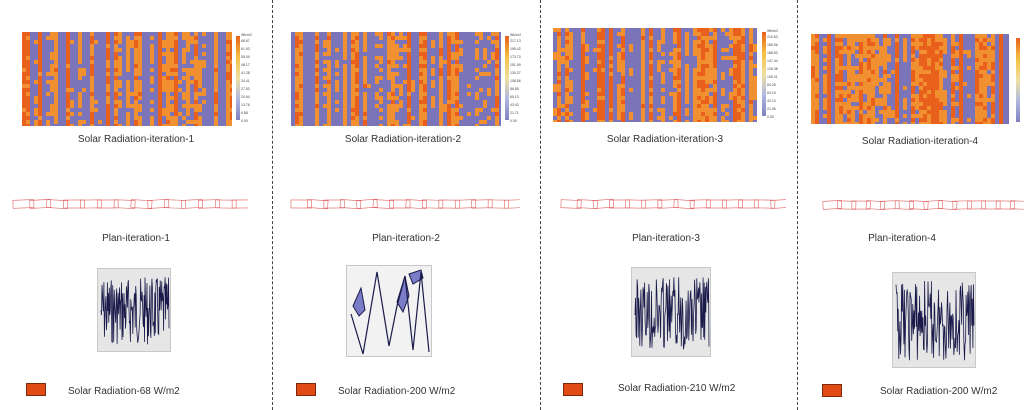 The image size is (1024, 410). What do you see at coordinates (515, 81) in the screenshot?
I see `legend-tick-label: 108.56` at bounding box center [515, 81].